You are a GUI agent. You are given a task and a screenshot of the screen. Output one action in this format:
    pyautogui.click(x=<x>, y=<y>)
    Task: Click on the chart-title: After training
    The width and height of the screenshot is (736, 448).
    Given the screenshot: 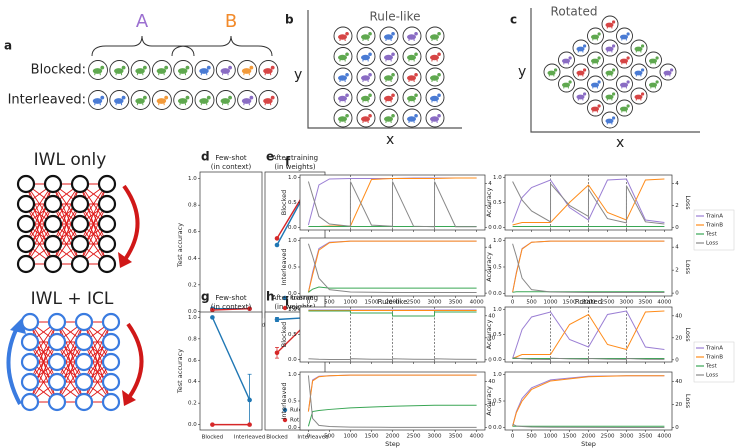 What is the action you would take?
    pyautogui.click(x=295, y=158)
    